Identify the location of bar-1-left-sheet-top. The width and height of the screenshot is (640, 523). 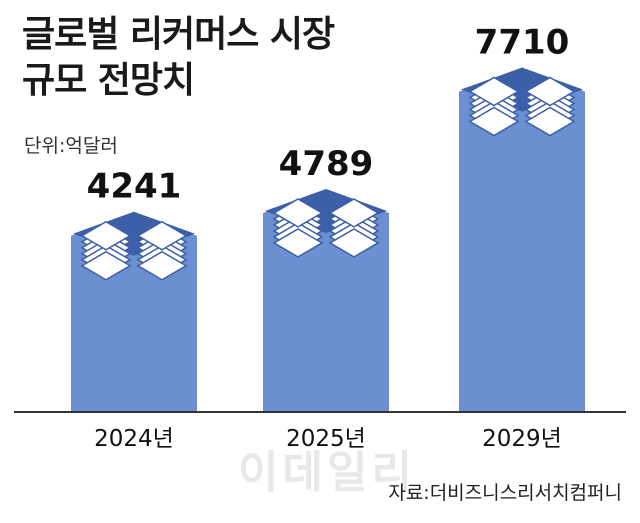
(298, 213).